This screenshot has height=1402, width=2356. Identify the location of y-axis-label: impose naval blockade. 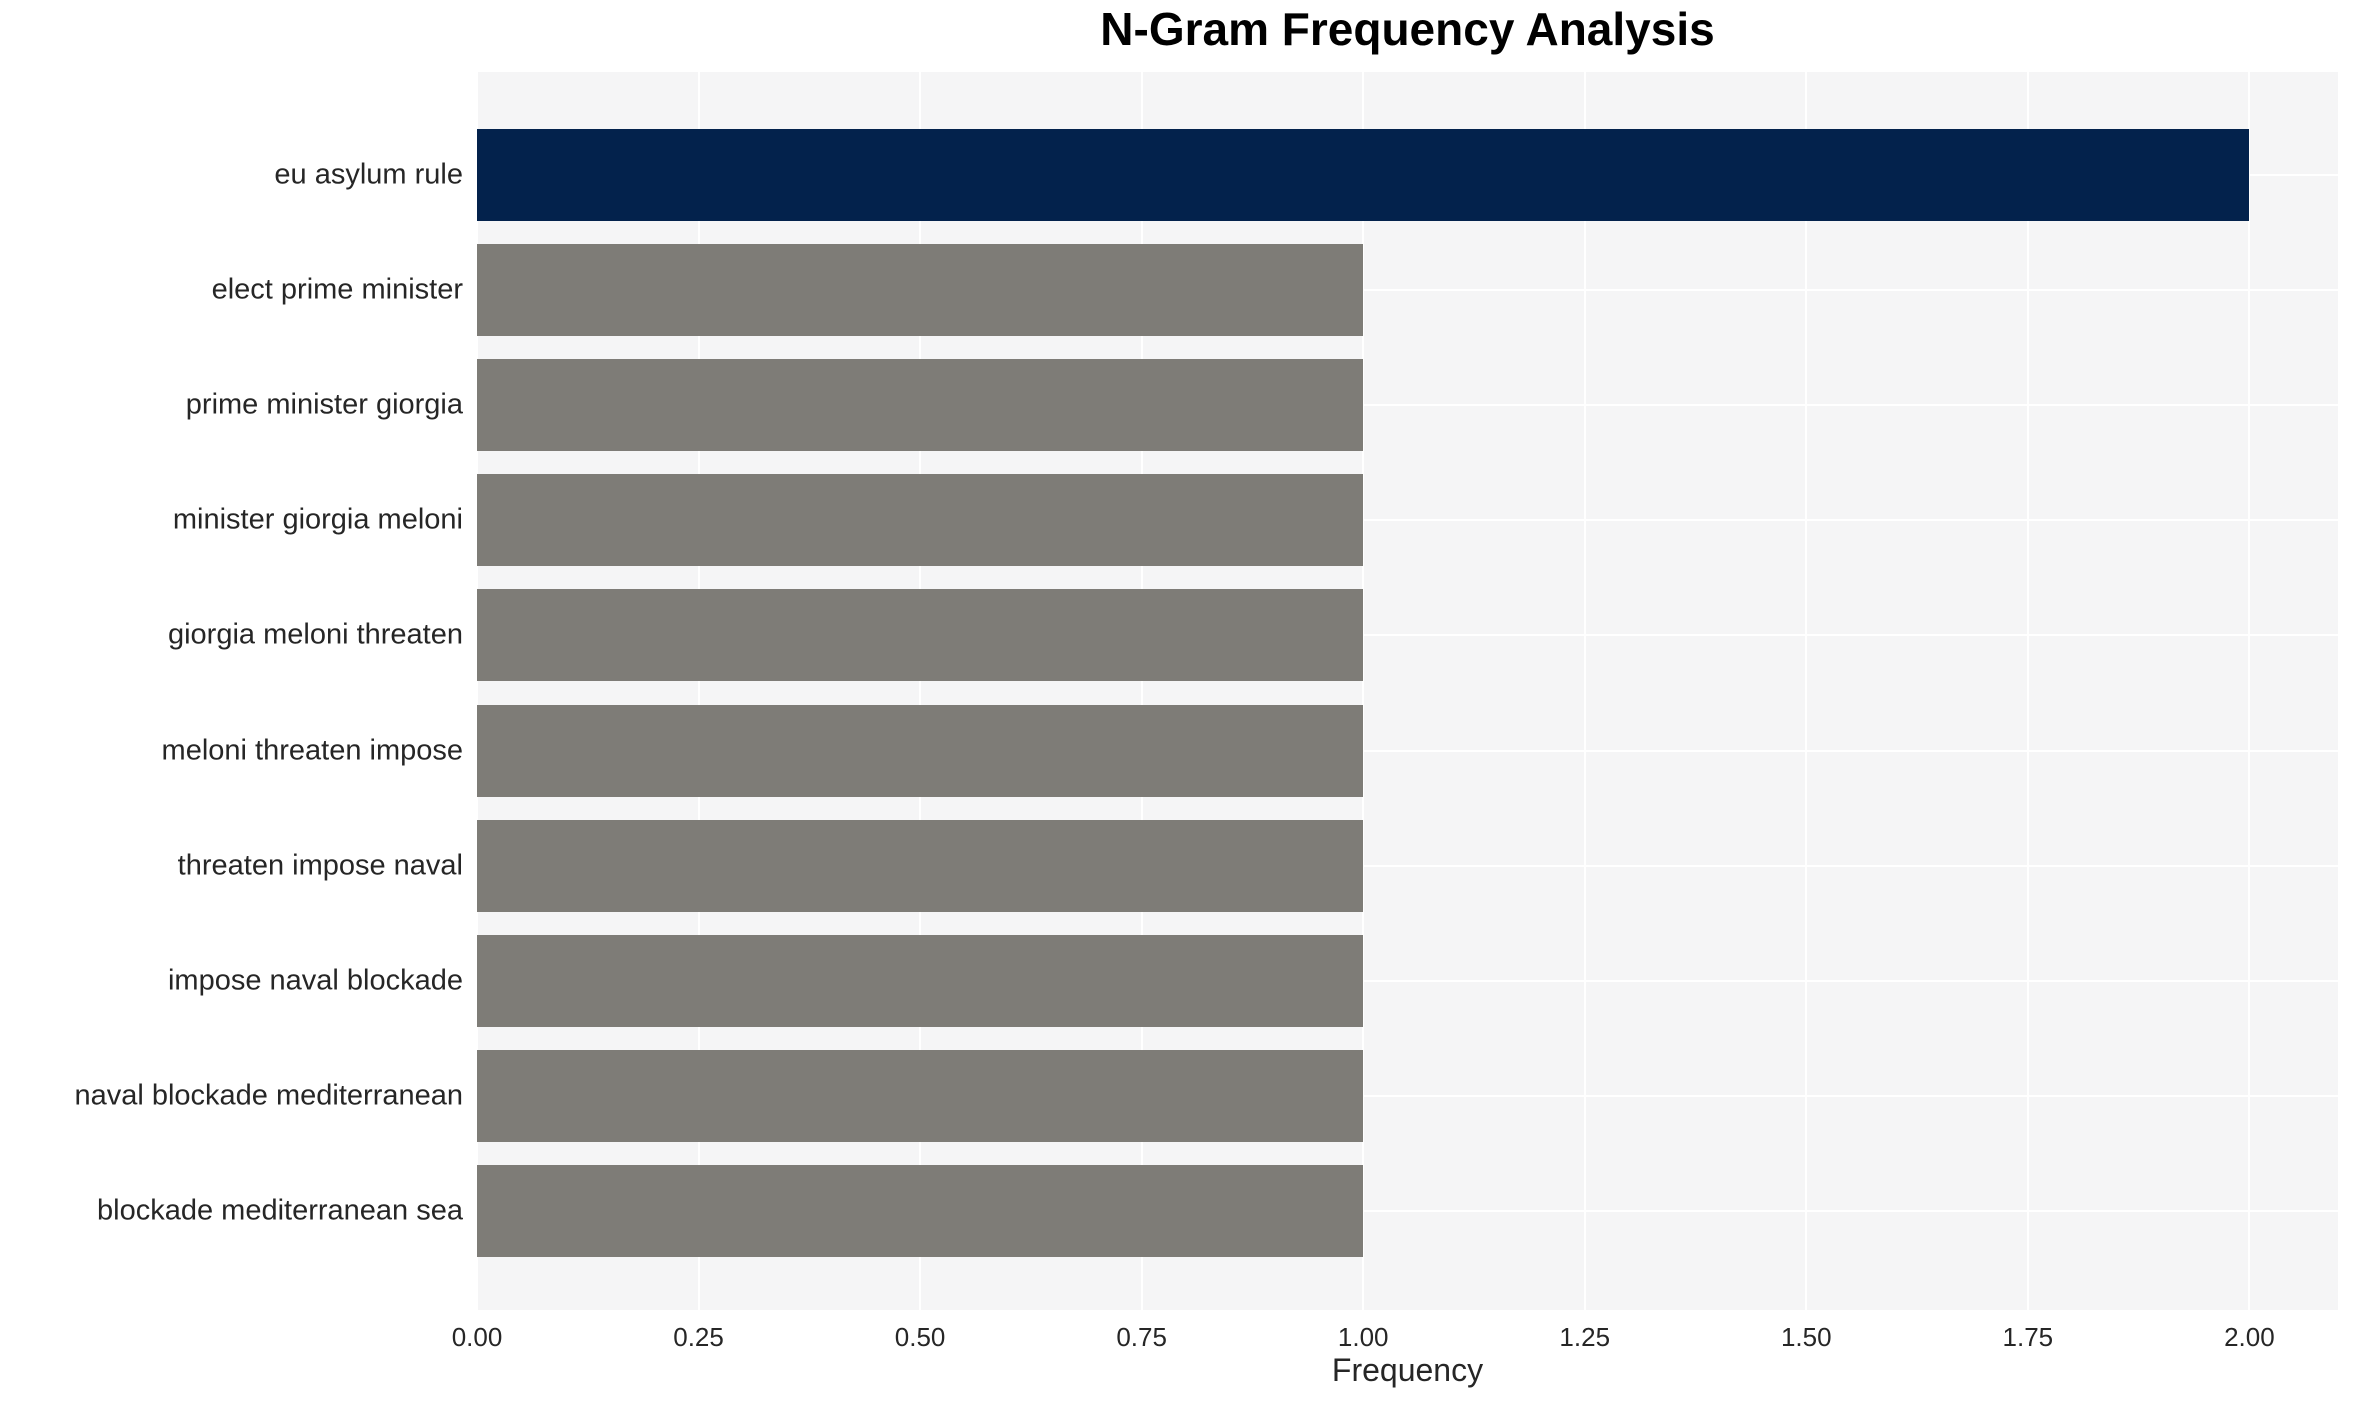
(315, 980).